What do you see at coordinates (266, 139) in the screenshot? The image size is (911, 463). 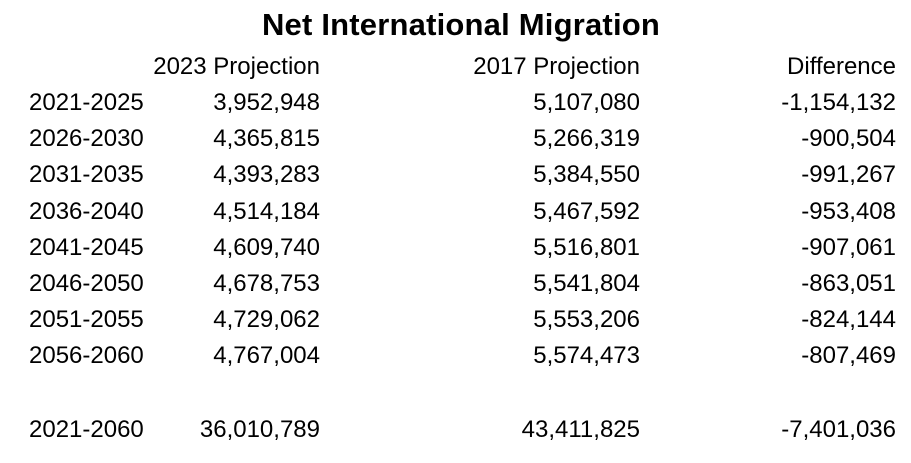 I see `projection-2023-cell: 4,365,815` at bounding box center [266, 139].